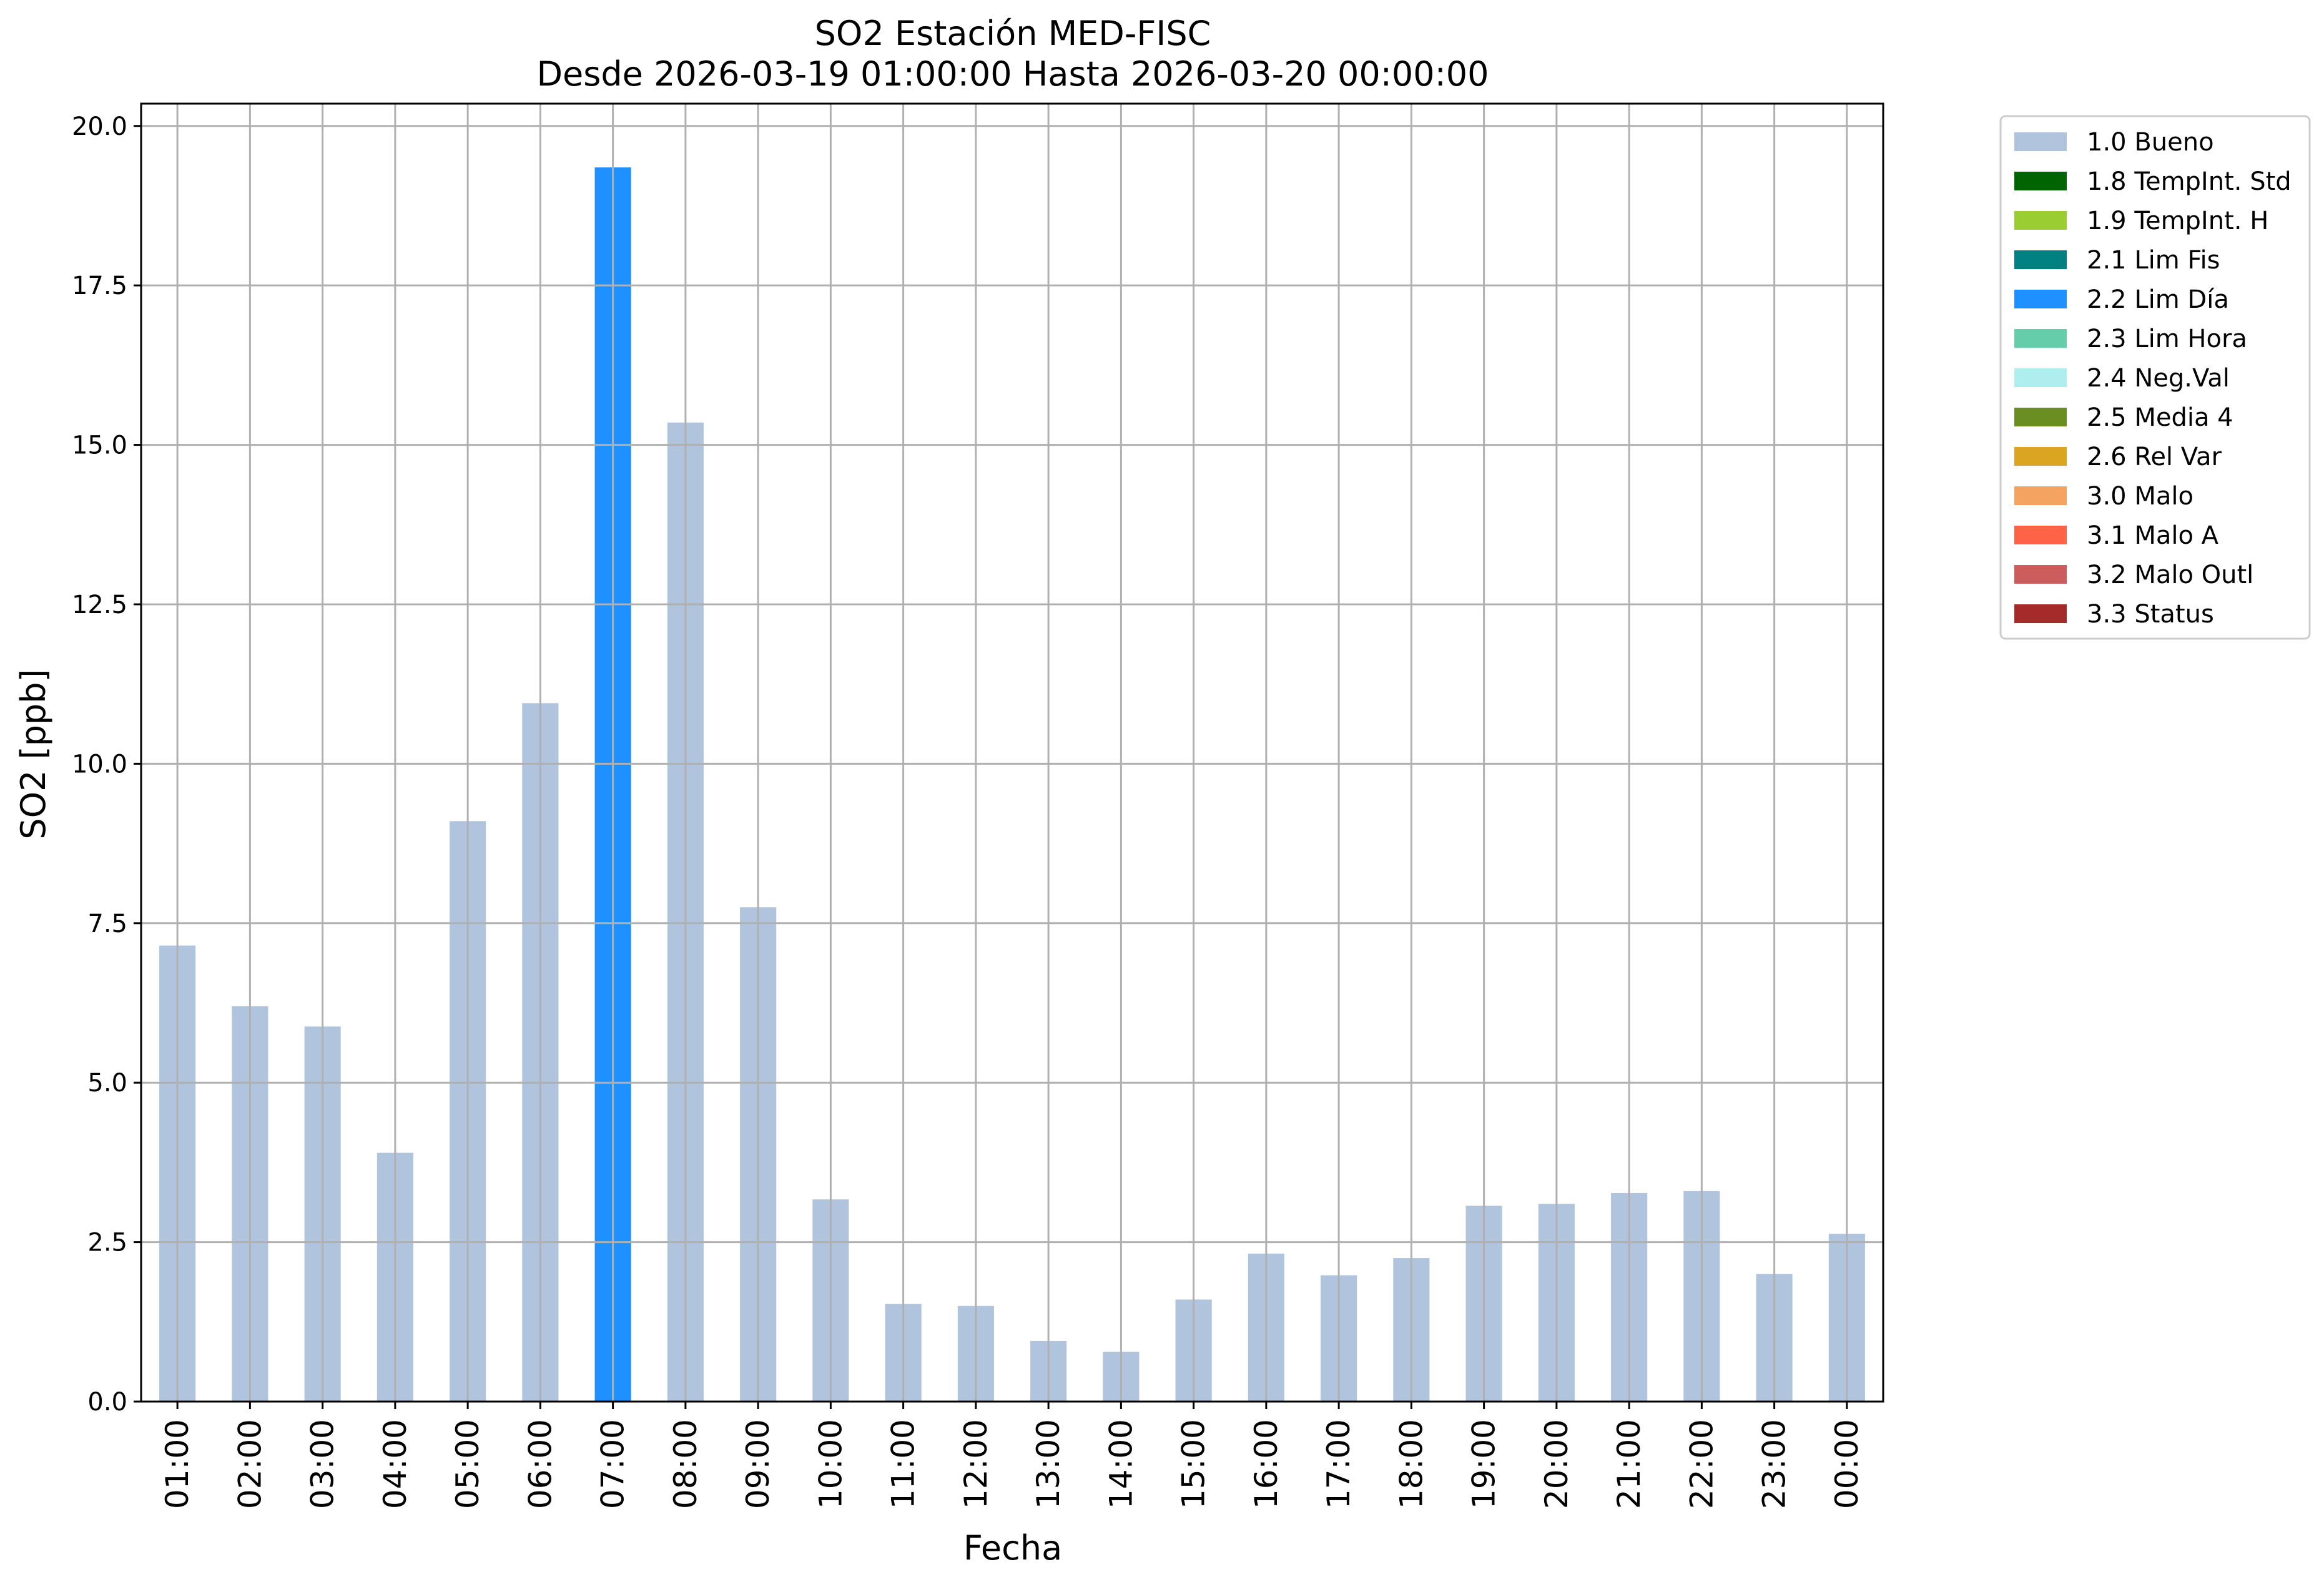 The width and height of the screenshot is (2324, 1582). I want to click on y-axis: 0.0 2.5 5.0 7.5 10.0 12.5 15.0 17.5 20.0, so click(106, 764).